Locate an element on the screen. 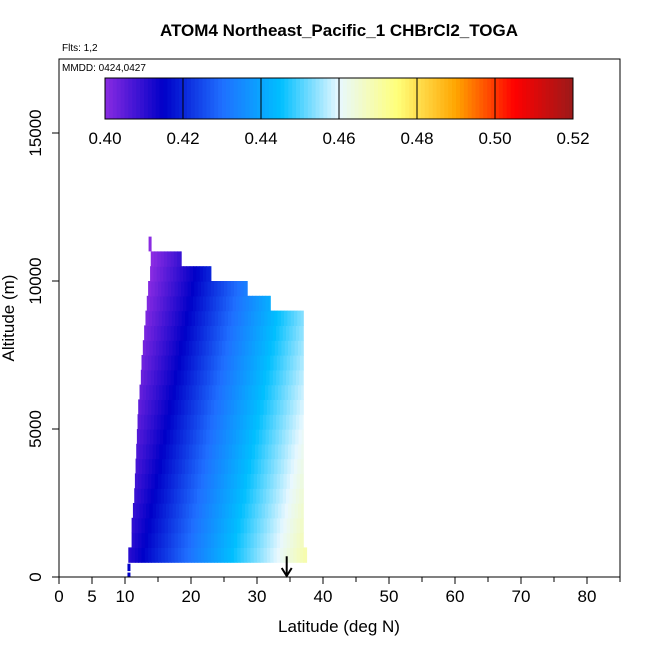 The image size is (650, 650). extra-mark is located at coordinates (129, 567).